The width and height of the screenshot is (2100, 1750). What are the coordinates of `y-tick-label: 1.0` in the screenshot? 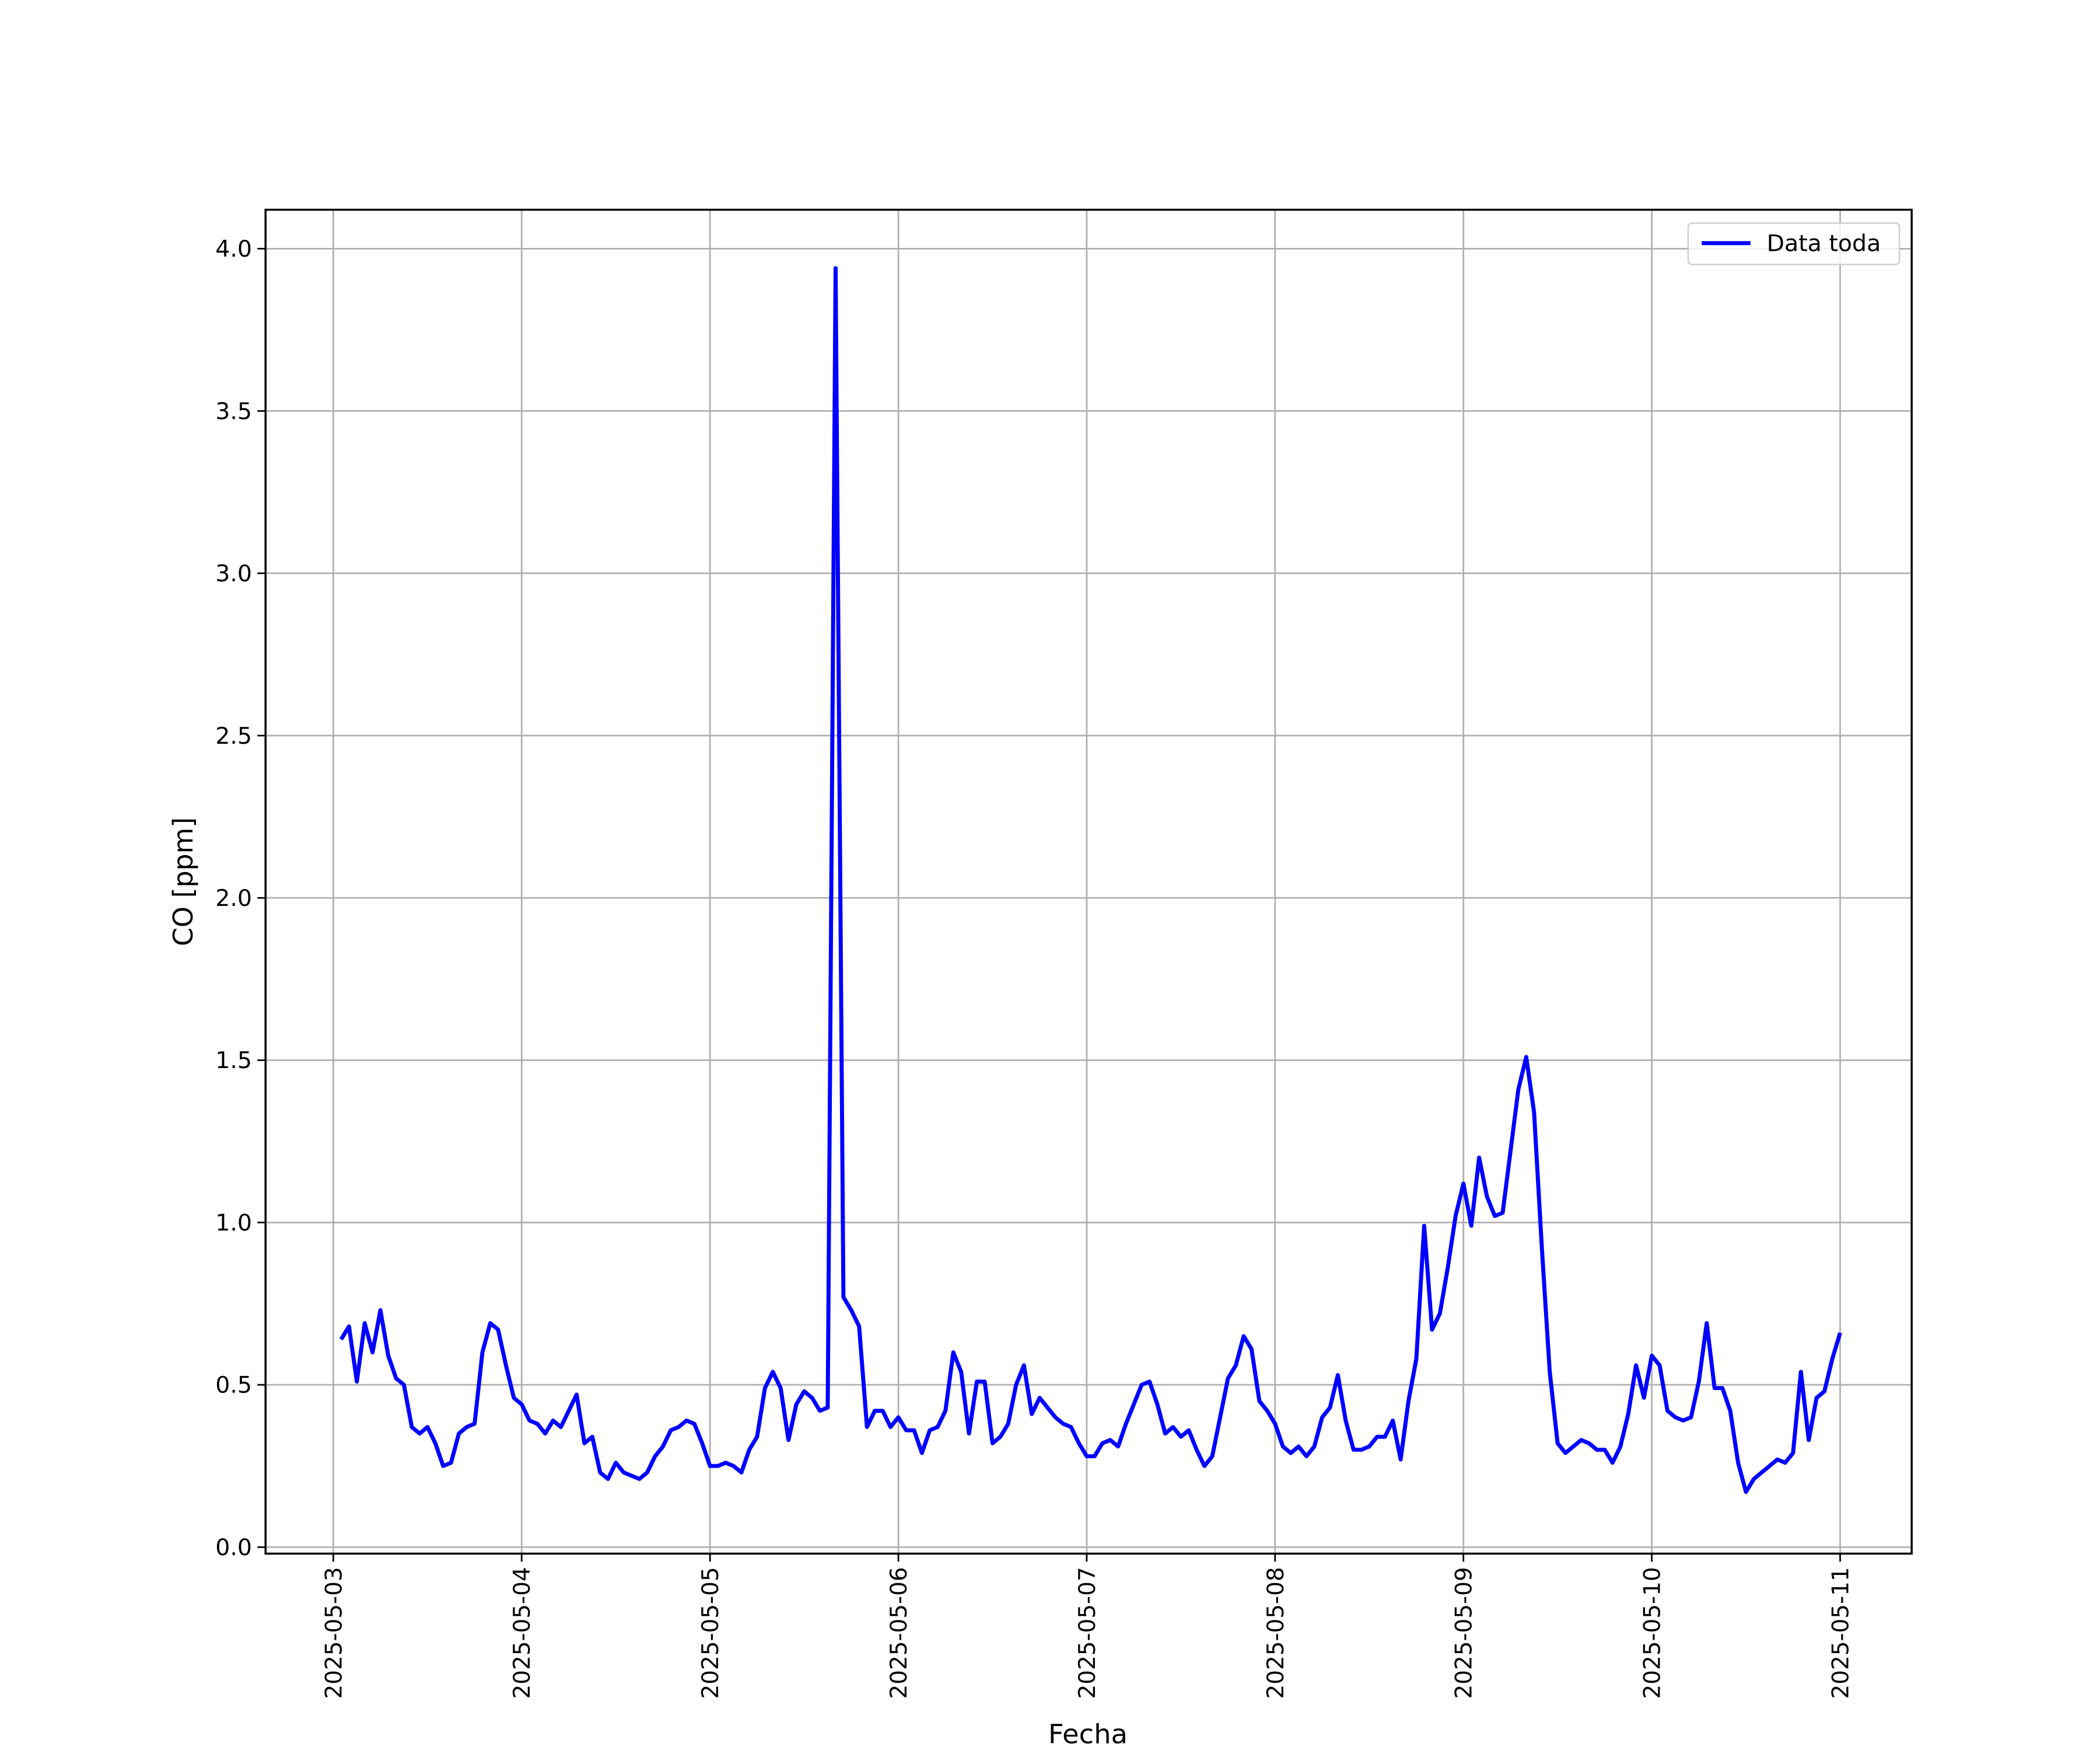 It's located at (233, 1223).